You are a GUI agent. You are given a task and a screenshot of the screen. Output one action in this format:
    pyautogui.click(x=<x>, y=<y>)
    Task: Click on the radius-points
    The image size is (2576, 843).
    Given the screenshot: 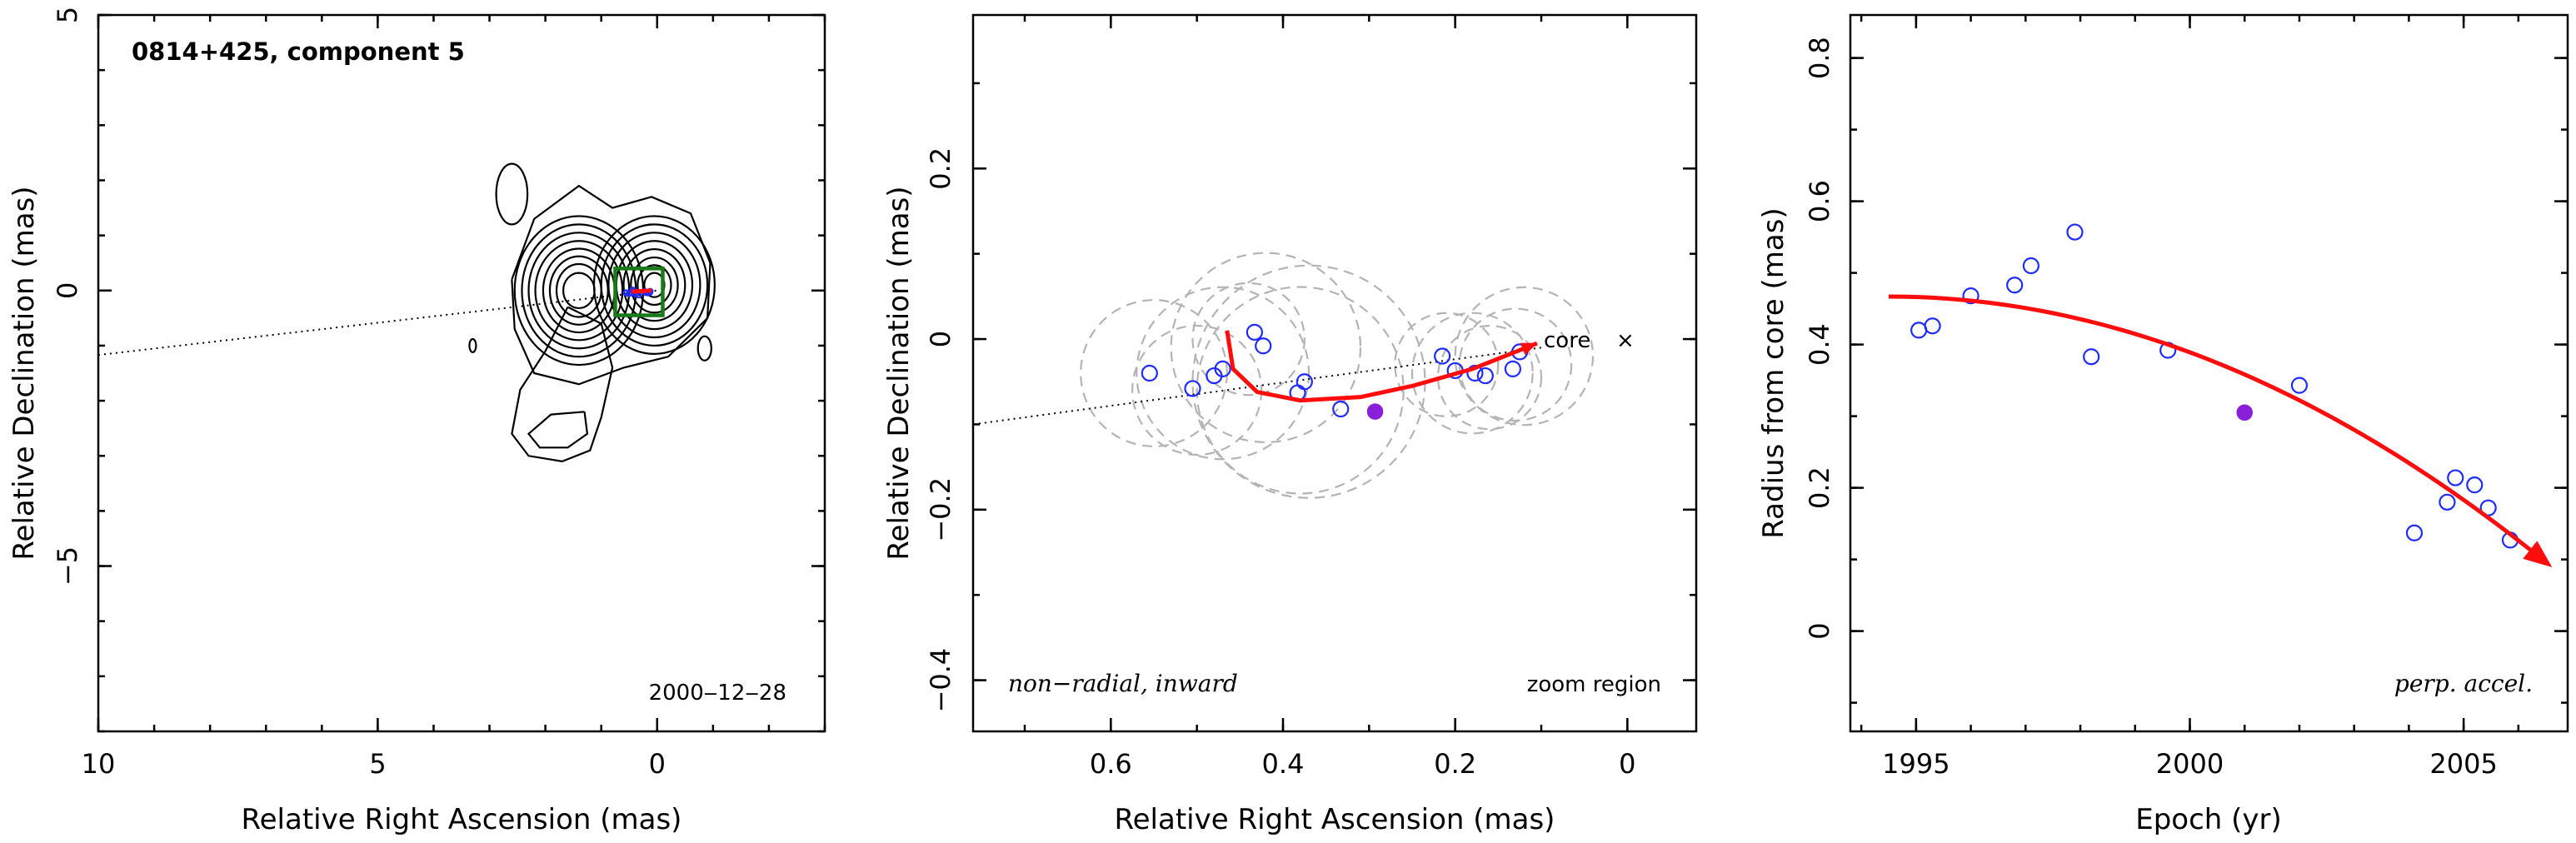 What is the action you would take?
    pyautogui.click(x=2214, y=386)
    